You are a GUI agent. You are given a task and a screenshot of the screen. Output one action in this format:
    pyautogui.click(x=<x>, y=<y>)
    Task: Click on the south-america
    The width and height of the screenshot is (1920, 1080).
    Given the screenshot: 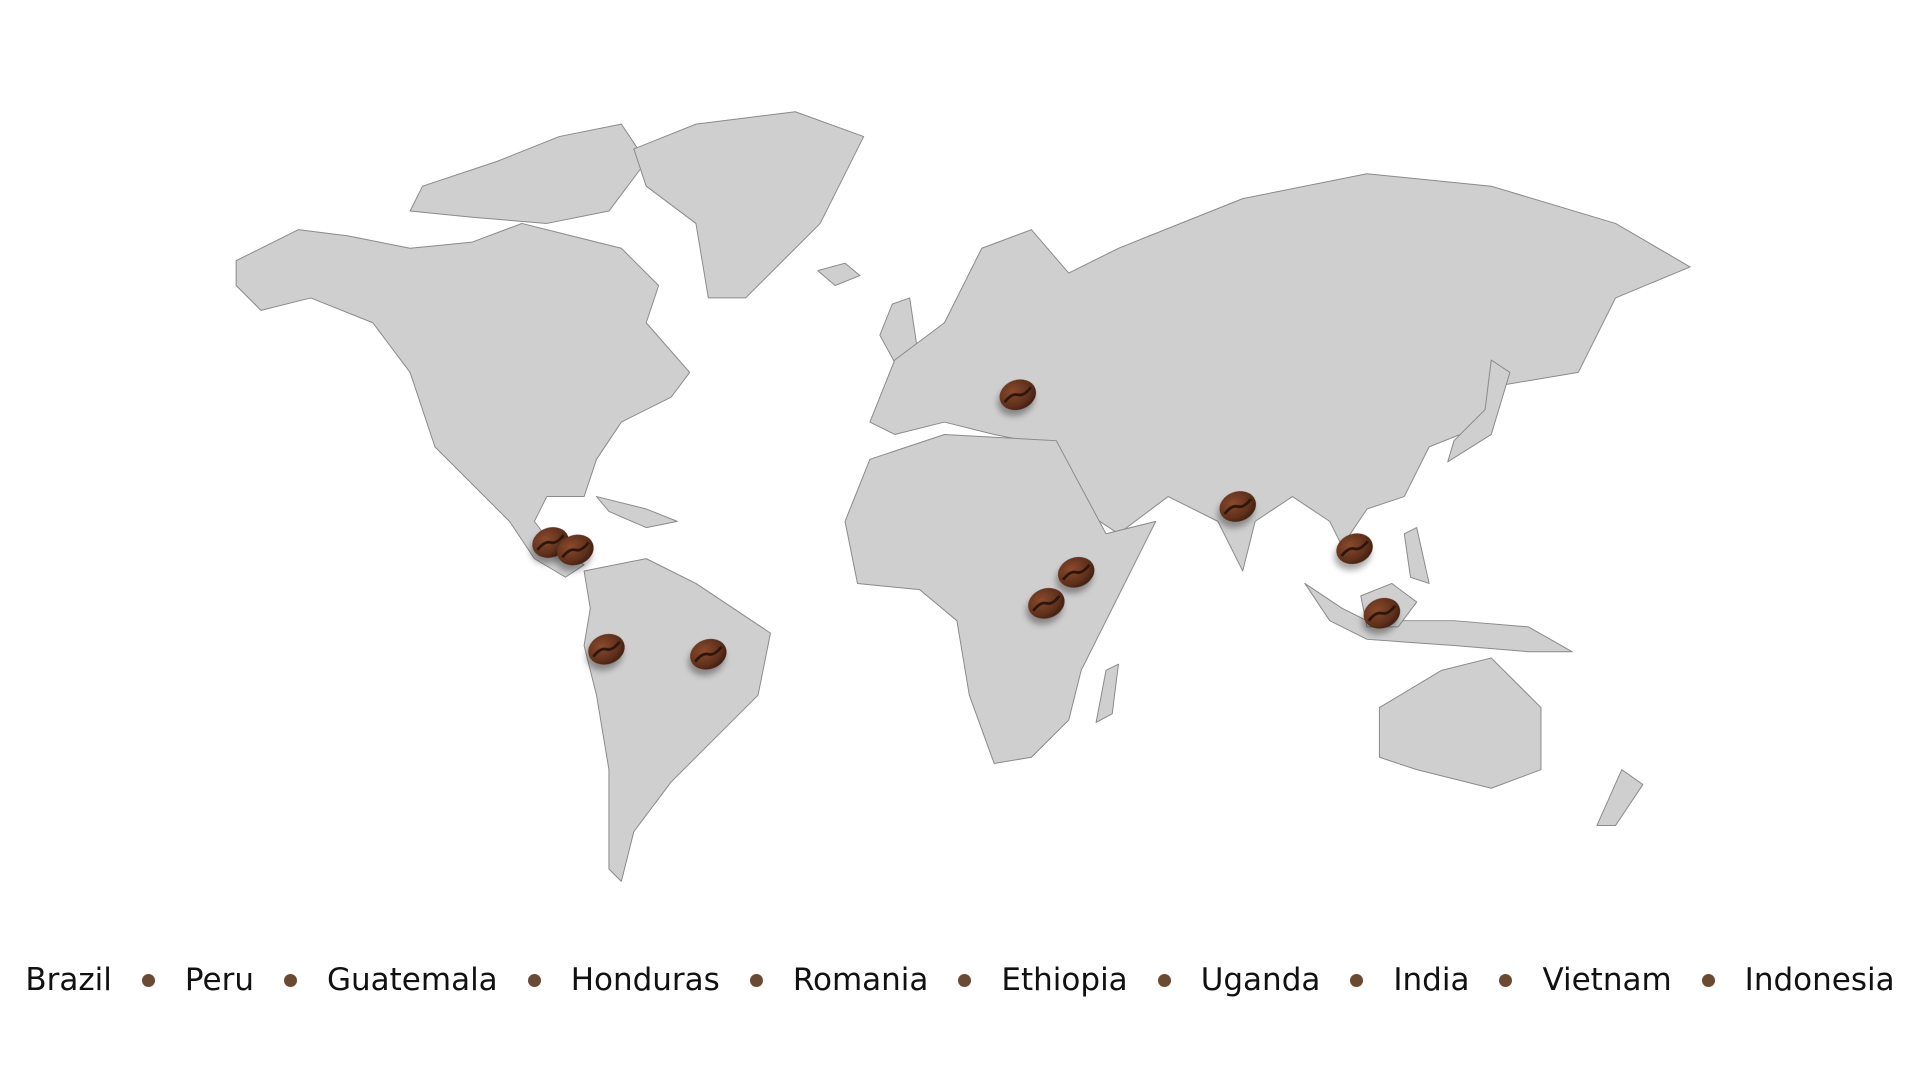 What is the action you would take?
    pyautogui.click(x=677, y=720)
    